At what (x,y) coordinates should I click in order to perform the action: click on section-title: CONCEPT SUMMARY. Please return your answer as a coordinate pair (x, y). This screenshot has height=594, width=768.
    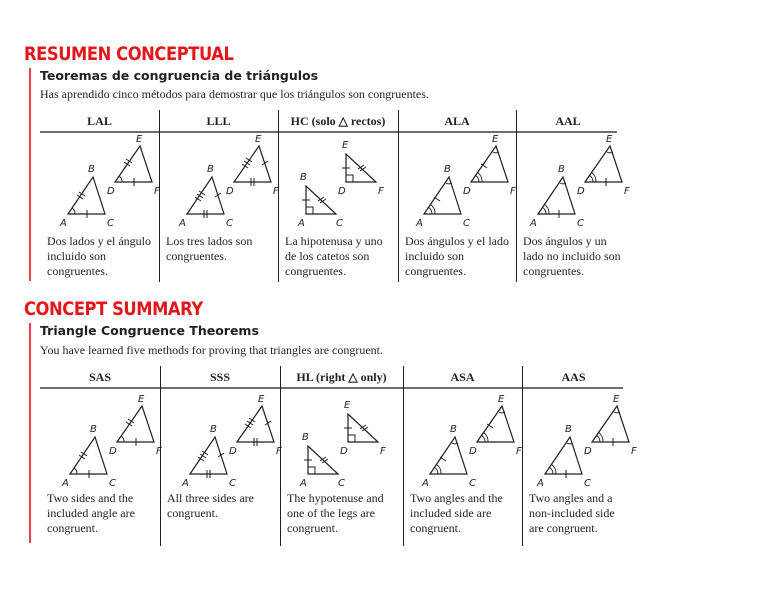
    Looking at the image, I should click on (113, 309).